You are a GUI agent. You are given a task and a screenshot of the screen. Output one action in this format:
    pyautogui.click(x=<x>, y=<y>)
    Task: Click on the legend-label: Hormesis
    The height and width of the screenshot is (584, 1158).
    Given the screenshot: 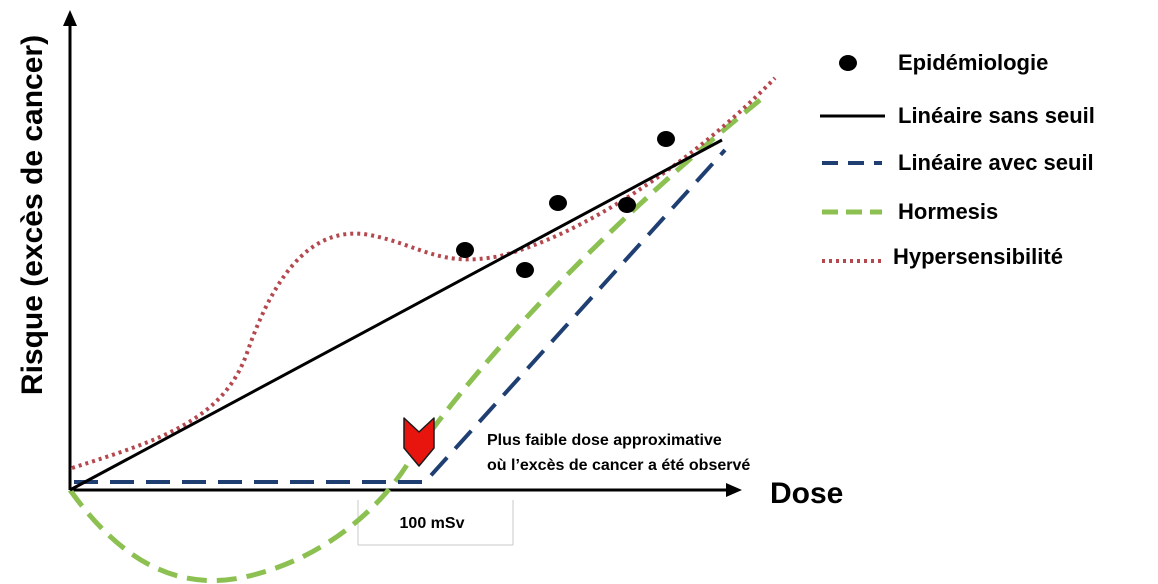 What is the action you would take?
    pyautogui.click(x=948, y=211)
    